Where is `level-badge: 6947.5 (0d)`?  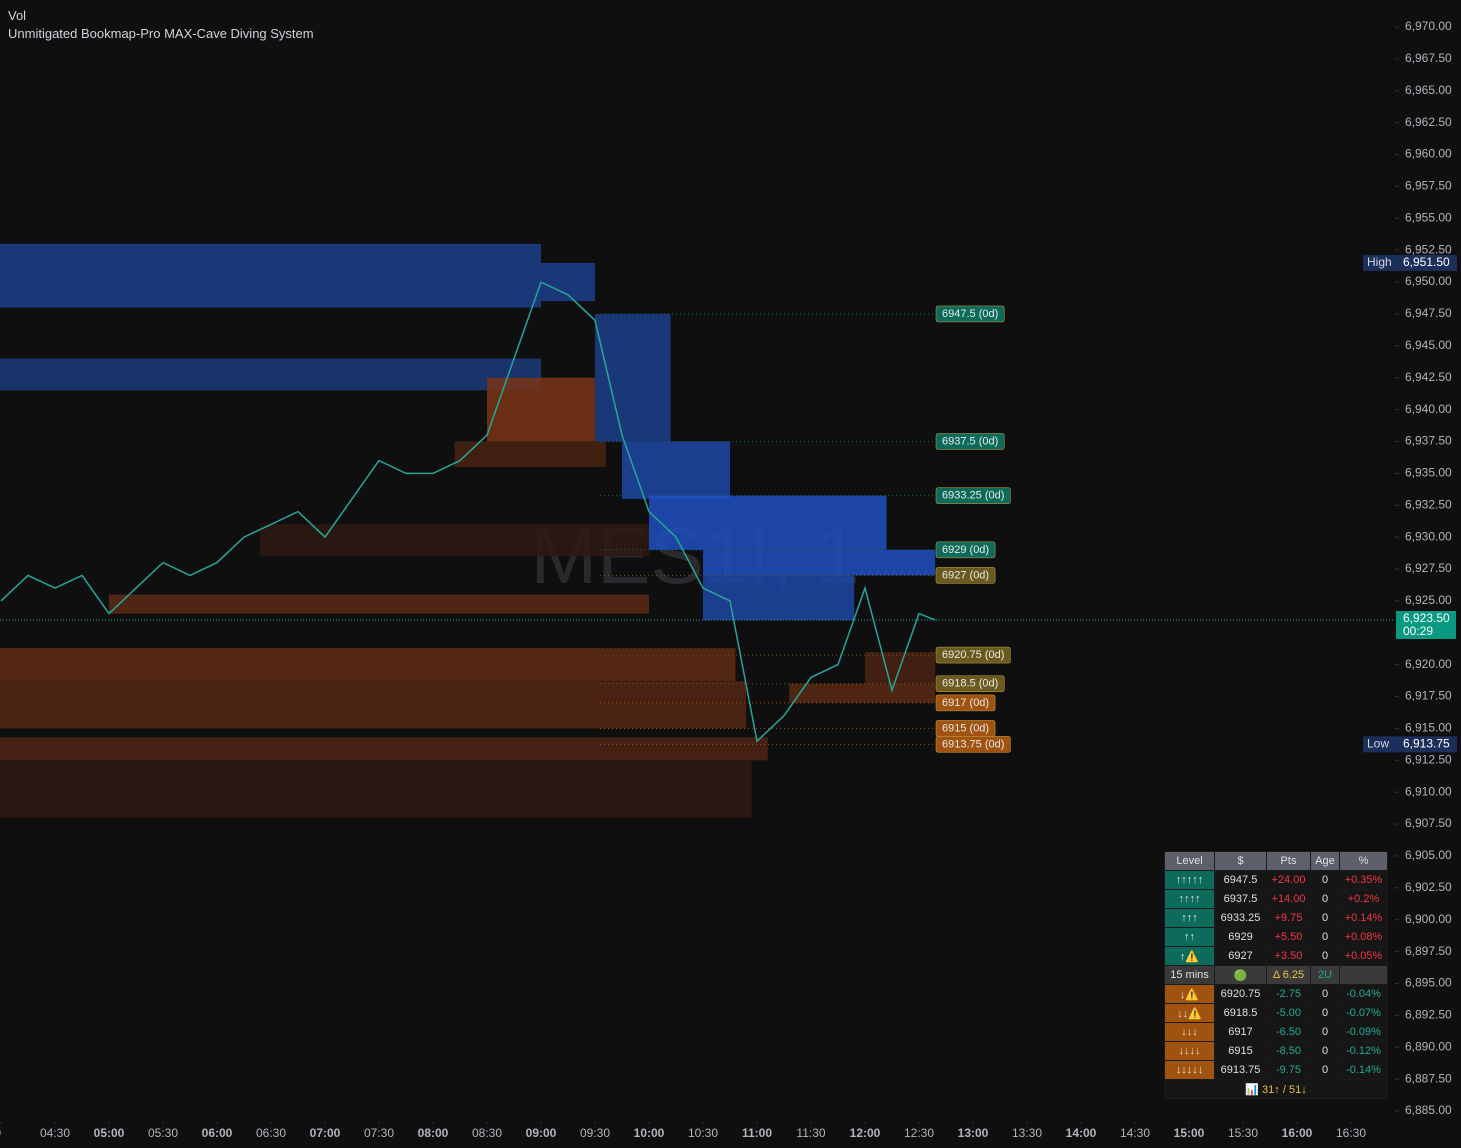
level-badge: 6947.5 (0d) is located at coordinates (970, 314).